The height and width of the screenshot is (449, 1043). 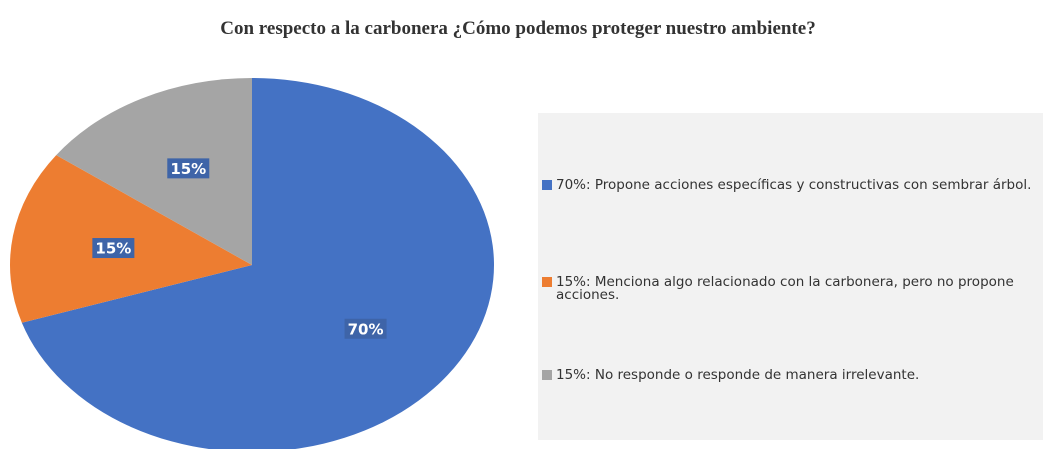 I want to click on data-label: 70%, so click(x=366, y=329).